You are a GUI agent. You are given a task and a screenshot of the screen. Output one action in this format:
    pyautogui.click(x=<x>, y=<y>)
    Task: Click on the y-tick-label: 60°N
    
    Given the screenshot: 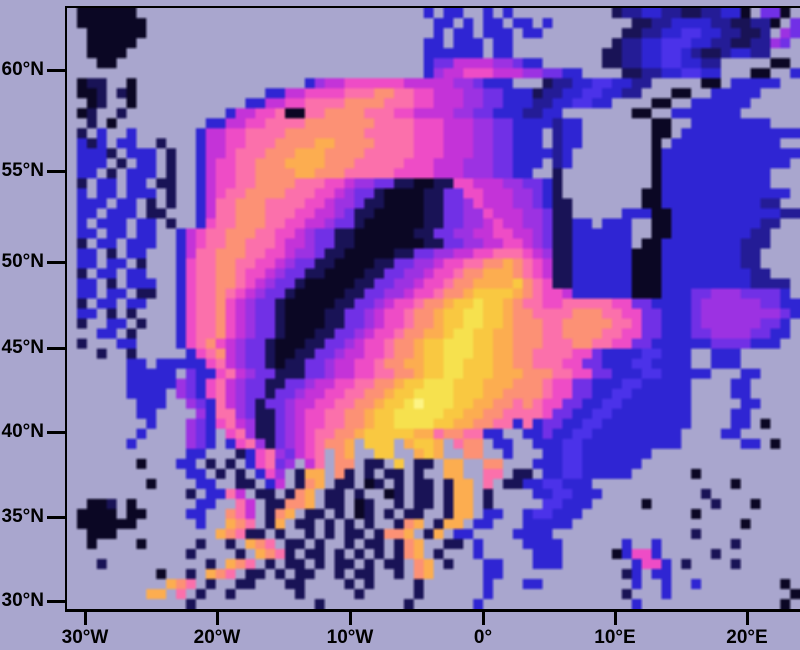 What is the action you would take?
    pyautogui.click(x=22, y=69)
    